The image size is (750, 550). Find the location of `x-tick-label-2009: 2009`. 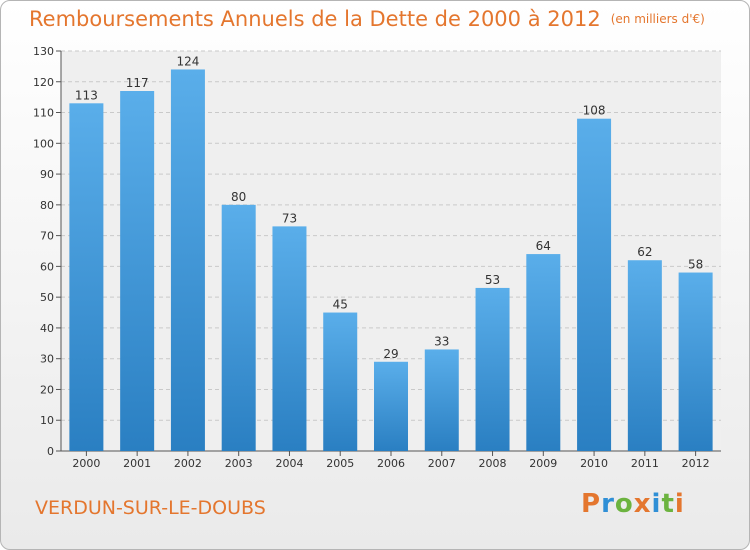

x-tick-label-2009: 2009 is located at coordinates (543, 463).